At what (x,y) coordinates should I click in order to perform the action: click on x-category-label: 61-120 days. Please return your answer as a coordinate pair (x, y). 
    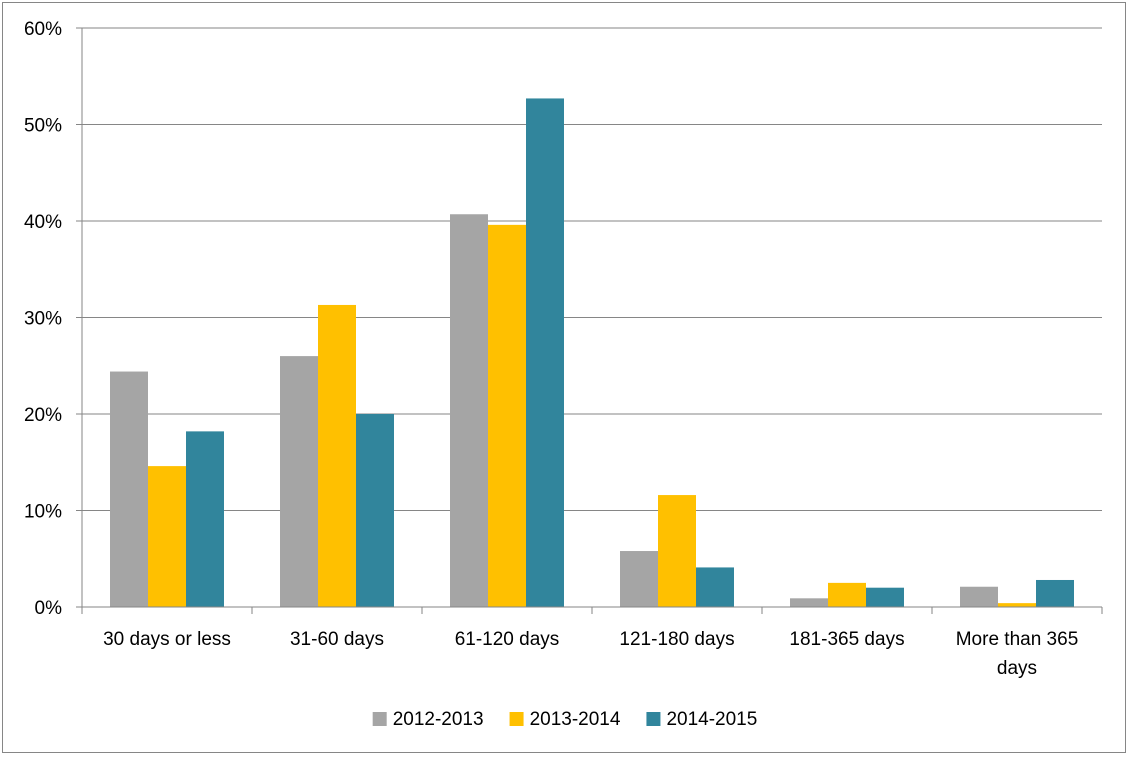
    Looking at the image, I should click on (507, 639).